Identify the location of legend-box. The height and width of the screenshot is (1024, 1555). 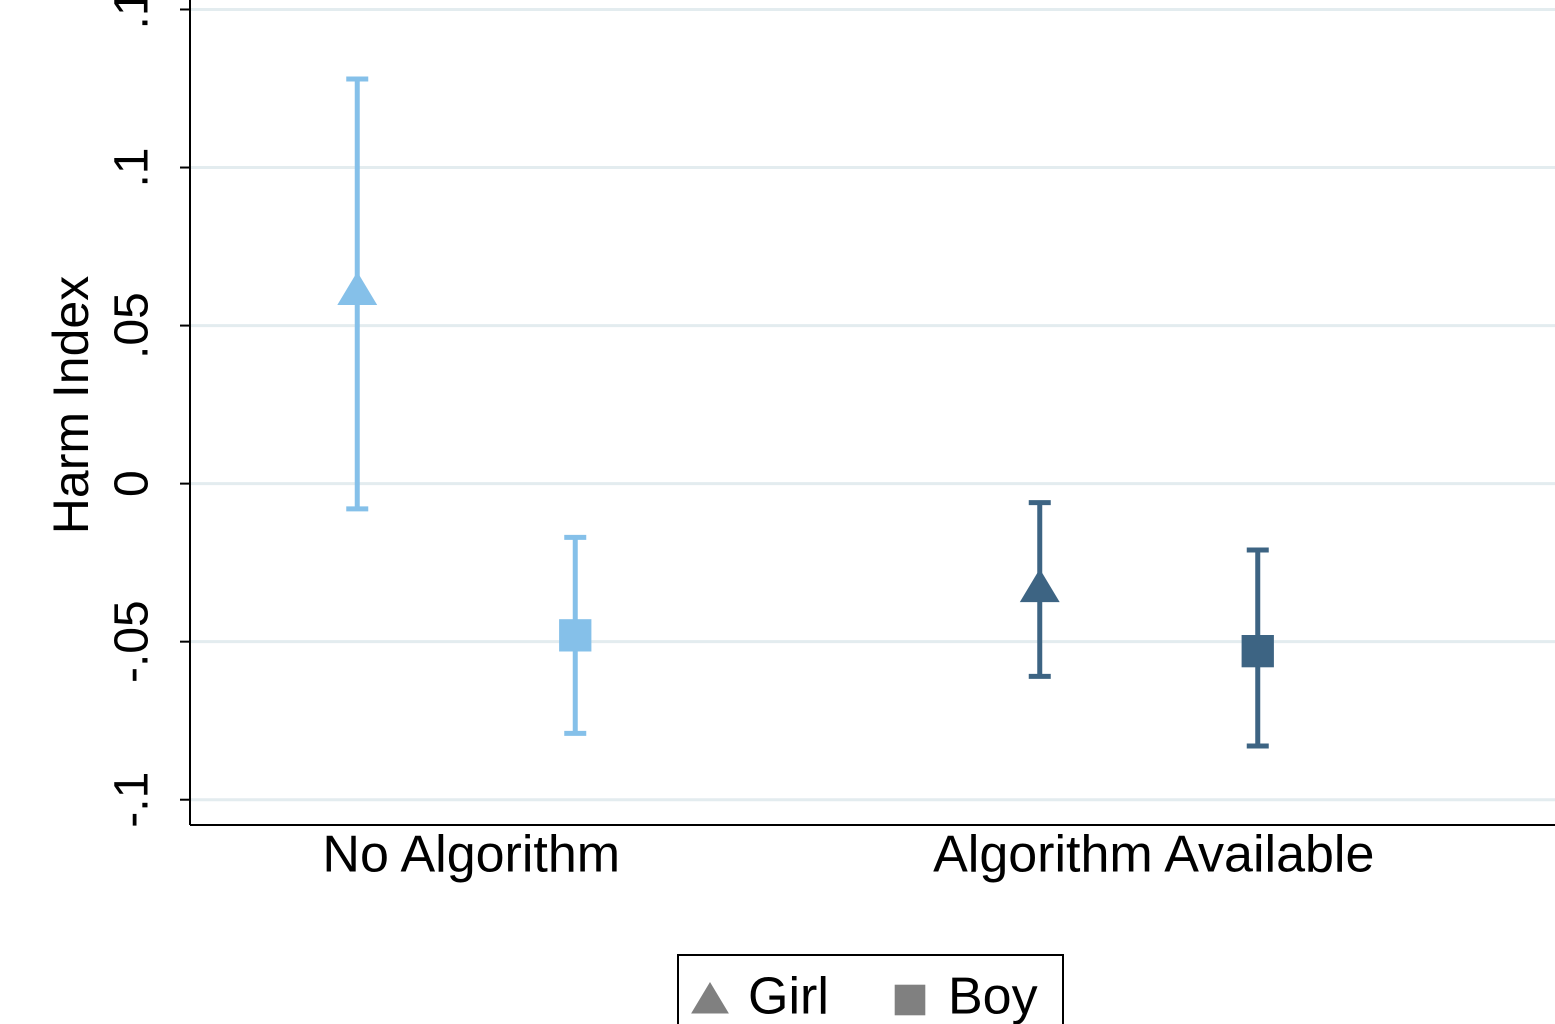
(870, 989).